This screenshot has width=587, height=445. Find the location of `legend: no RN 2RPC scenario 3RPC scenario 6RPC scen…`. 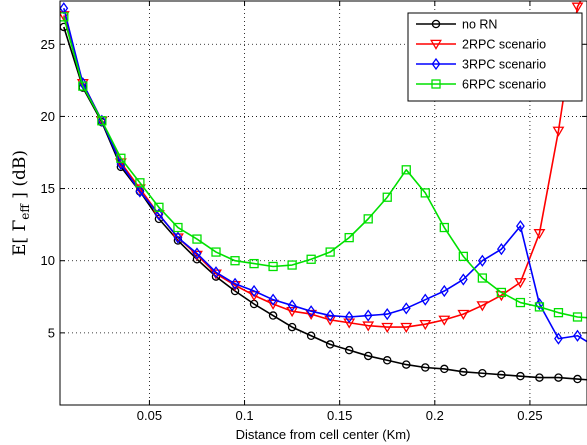

legend: no RN 2RPC scenario 3RPC scenario 6RPC scen… is located at coordinates (495, 57).